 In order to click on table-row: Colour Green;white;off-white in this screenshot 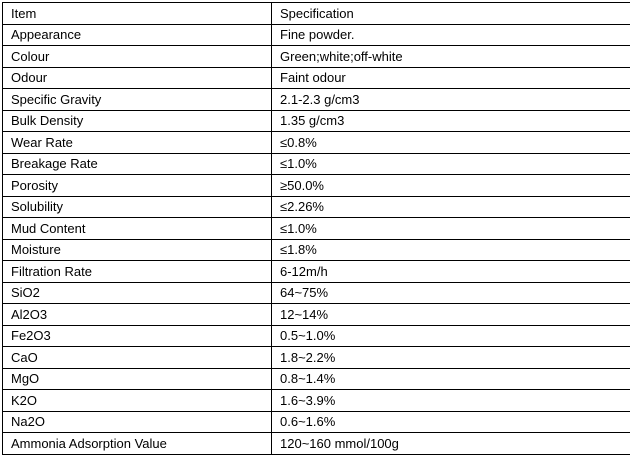, I will do `click(316, 56)`.